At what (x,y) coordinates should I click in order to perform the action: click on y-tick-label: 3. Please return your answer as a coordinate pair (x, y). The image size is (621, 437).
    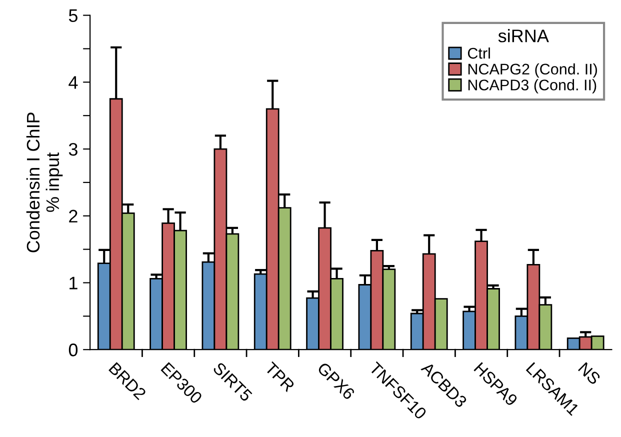
    Looking at the image, I should click on (73, 149).